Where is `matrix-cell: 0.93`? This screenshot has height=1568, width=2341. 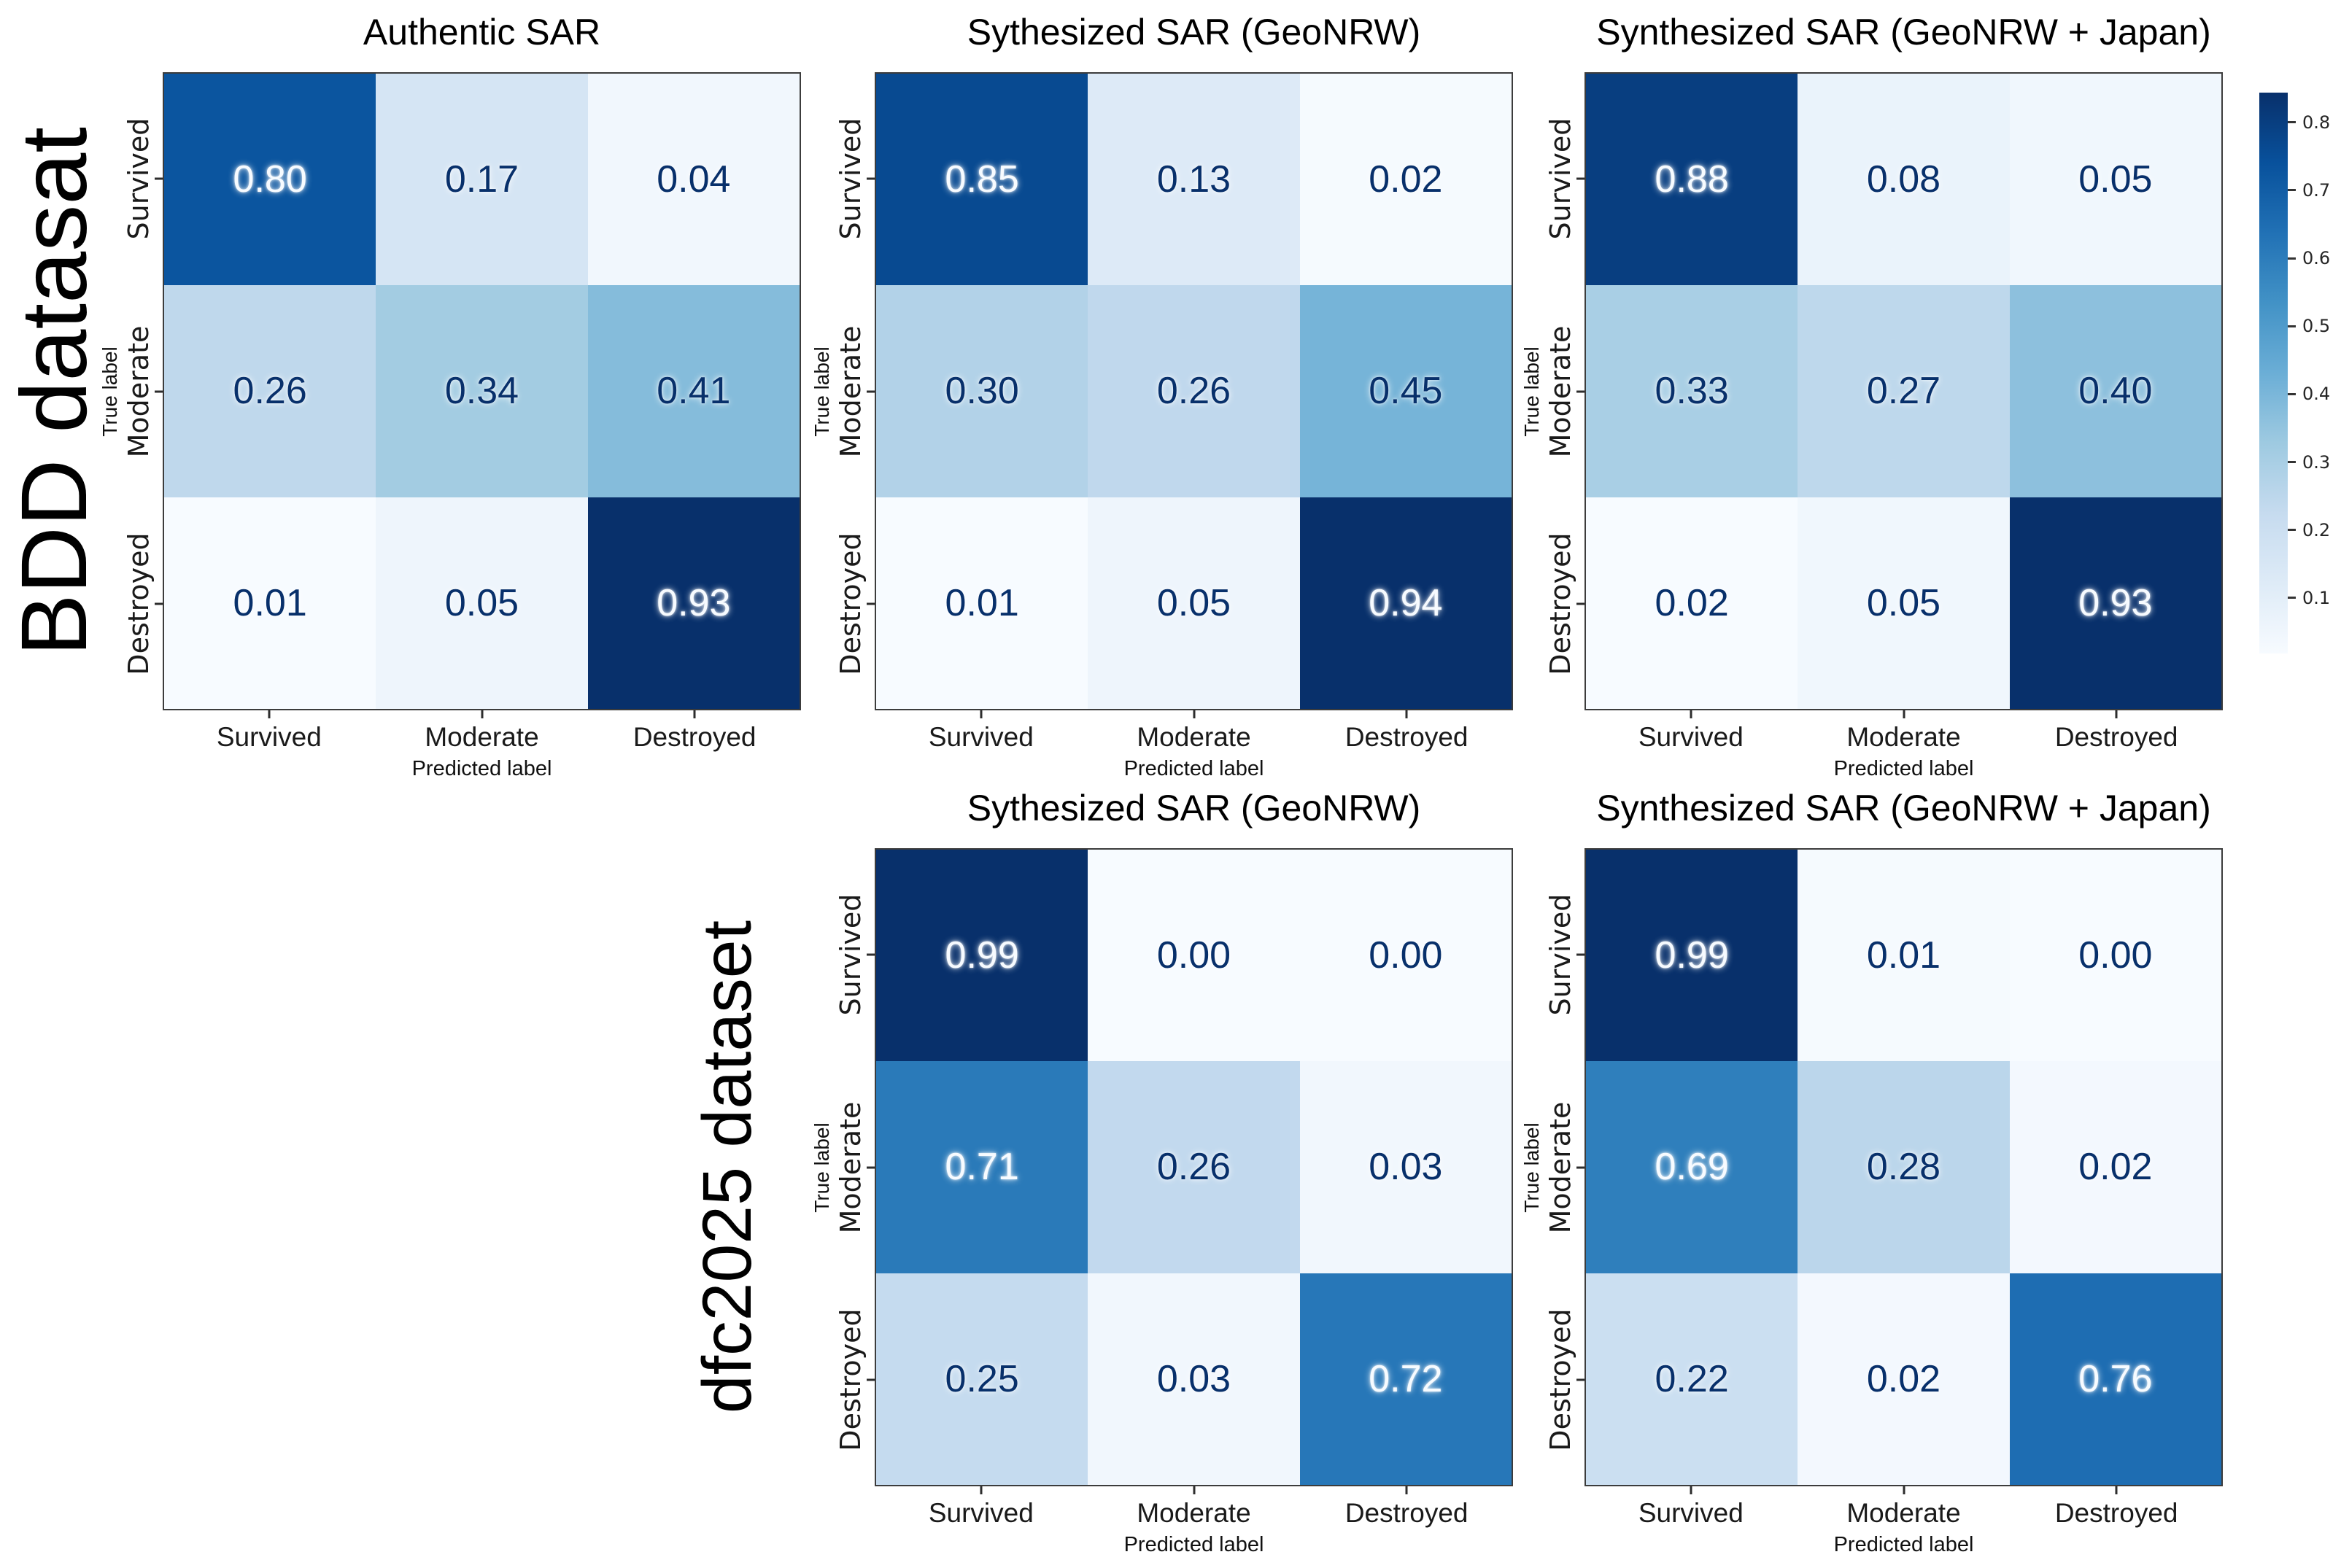 matrix-cell: 0.93 is located at coordinates (693, 603).